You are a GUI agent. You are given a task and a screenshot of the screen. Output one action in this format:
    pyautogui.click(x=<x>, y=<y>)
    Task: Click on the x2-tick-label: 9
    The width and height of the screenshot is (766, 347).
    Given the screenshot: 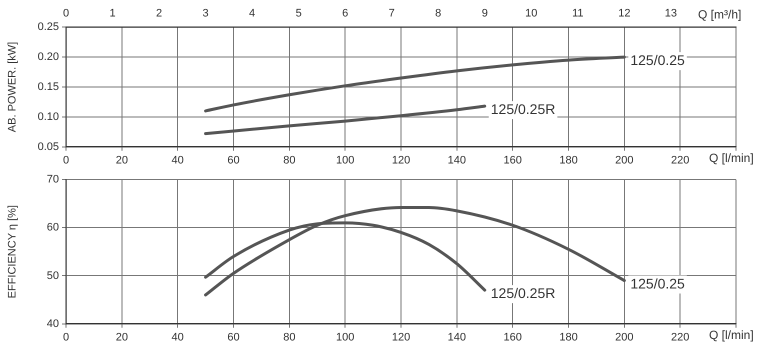 What is the action you would take?
    pyautogui.click(x=485, y=14)
    